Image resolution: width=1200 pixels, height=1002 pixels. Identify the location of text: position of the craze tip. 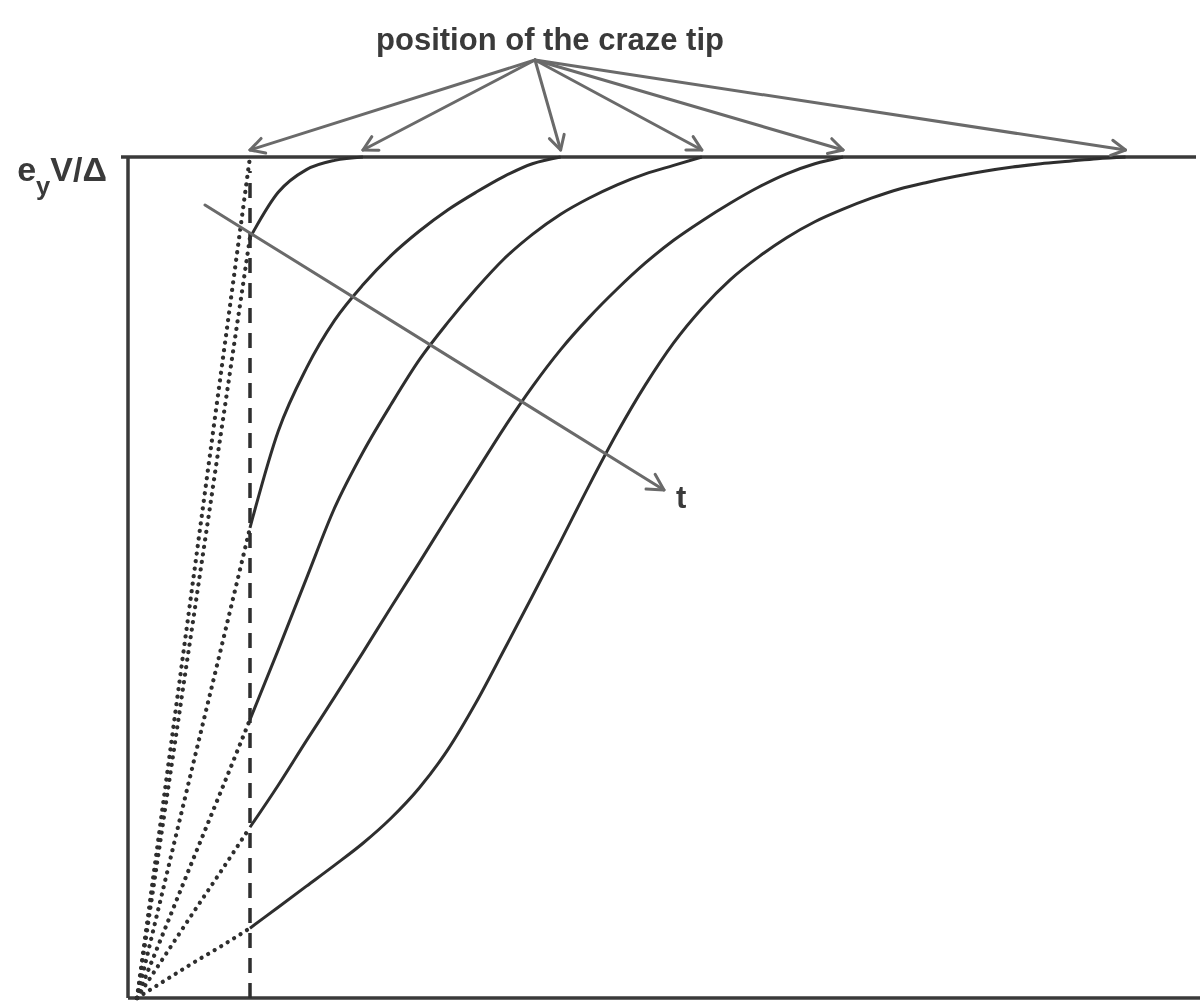
(550, 39).